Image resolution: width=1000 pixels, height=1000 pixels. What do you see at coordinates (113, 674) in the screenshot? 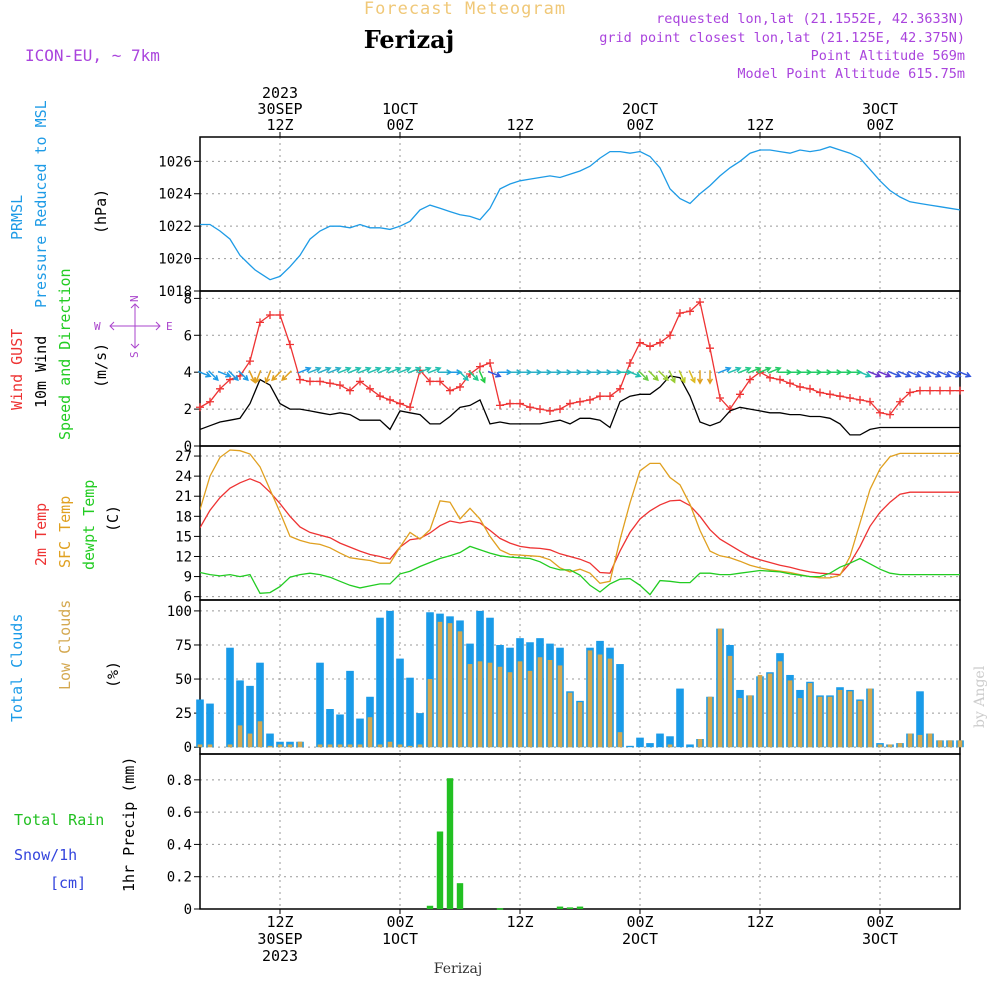
I see `cloud-label-unit: (%)` at bounding box center [113, 674].